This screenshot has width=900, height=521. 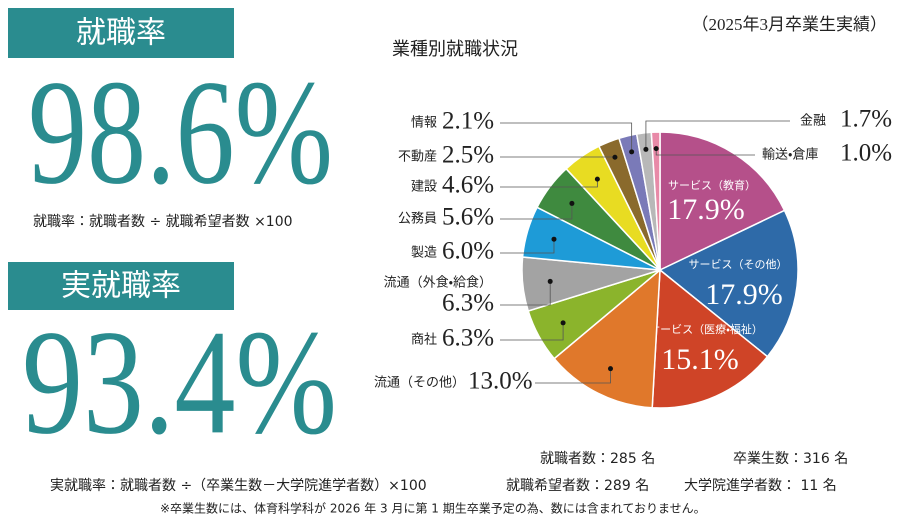 I want to click on stat-label: 大学院進学者数：, so click(x=740, y=486).